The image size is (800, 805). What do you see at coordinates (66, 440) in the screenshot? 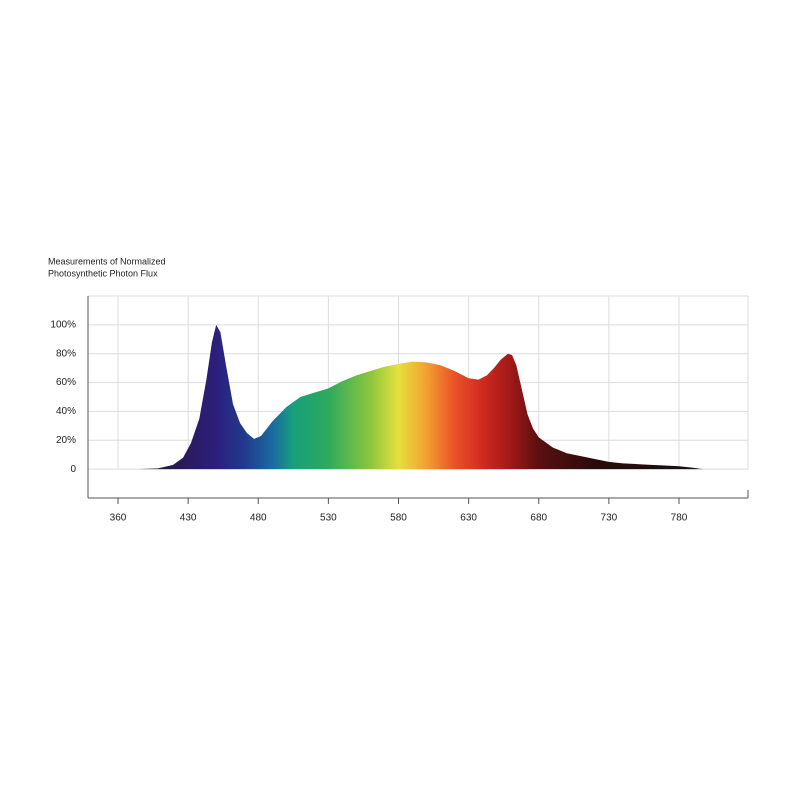
I see `y-tick-label: 20%` at bounding box center [66, 440].